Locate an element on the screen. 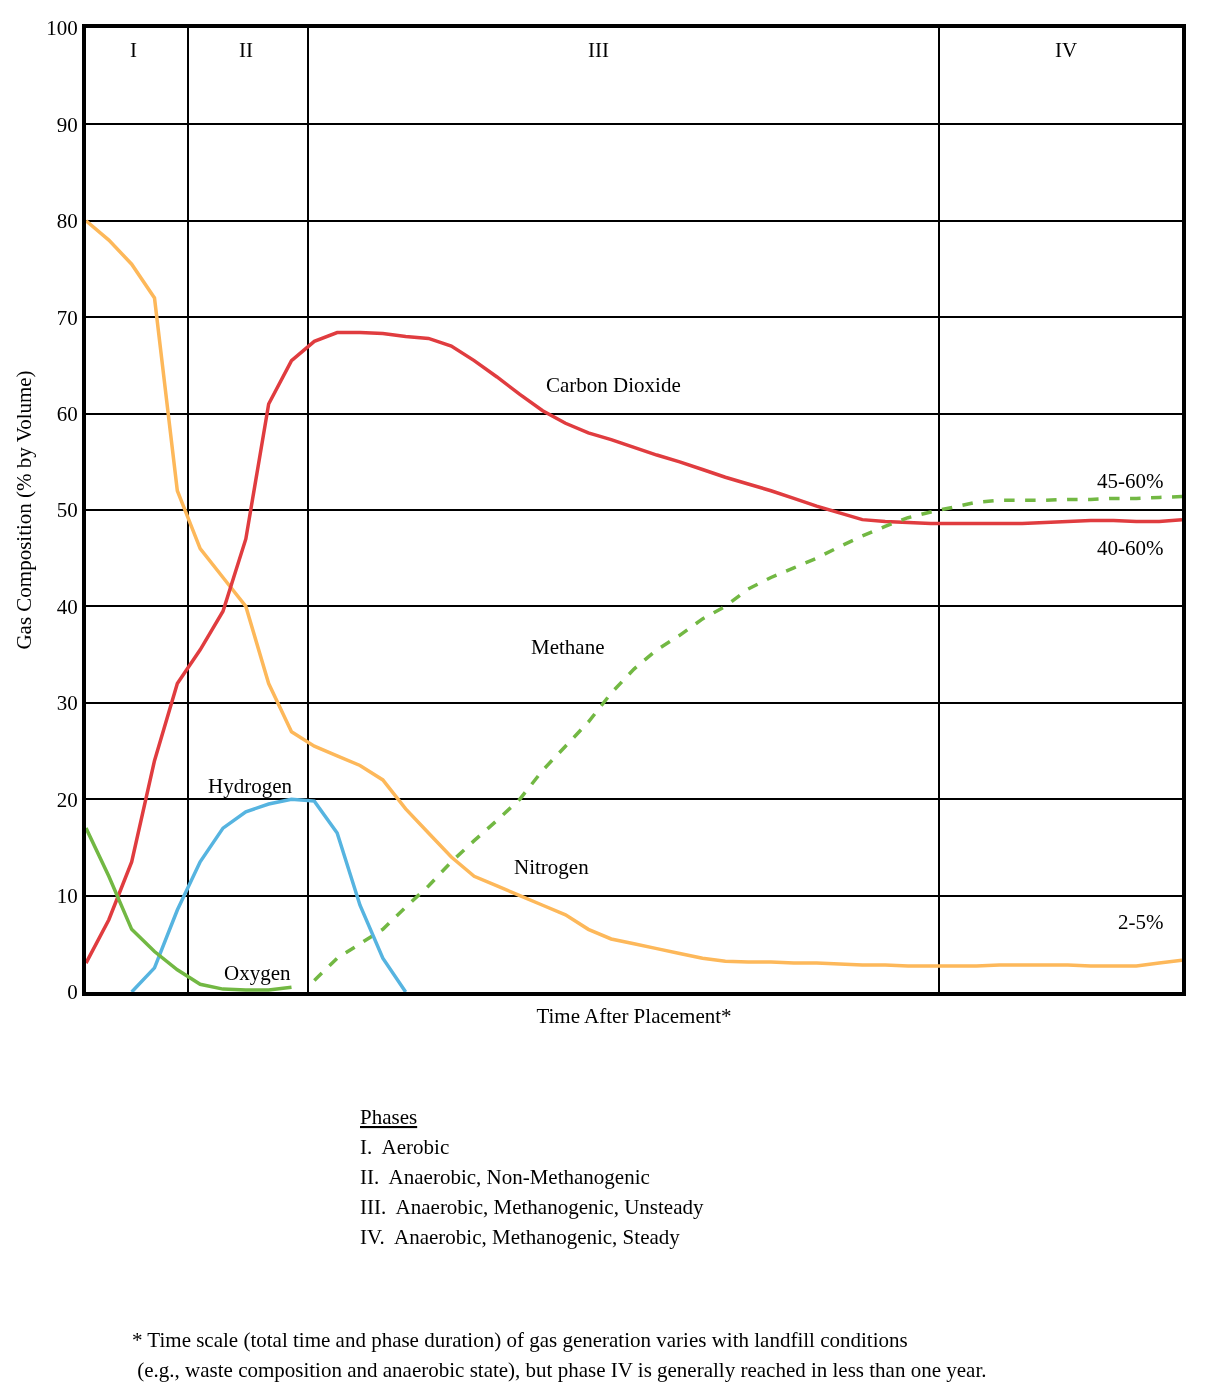  text: I. Aerobic is located at coordinates (405, 1147).